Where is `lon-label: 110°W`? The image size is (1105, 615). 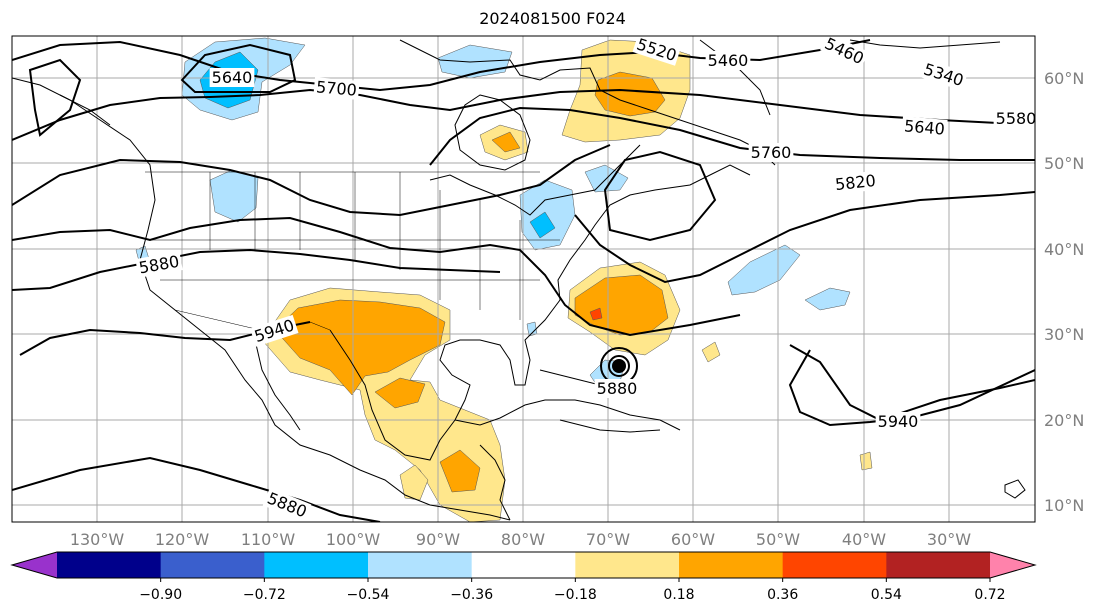
lon-label: 110°W is located at coordinates (268, 539).